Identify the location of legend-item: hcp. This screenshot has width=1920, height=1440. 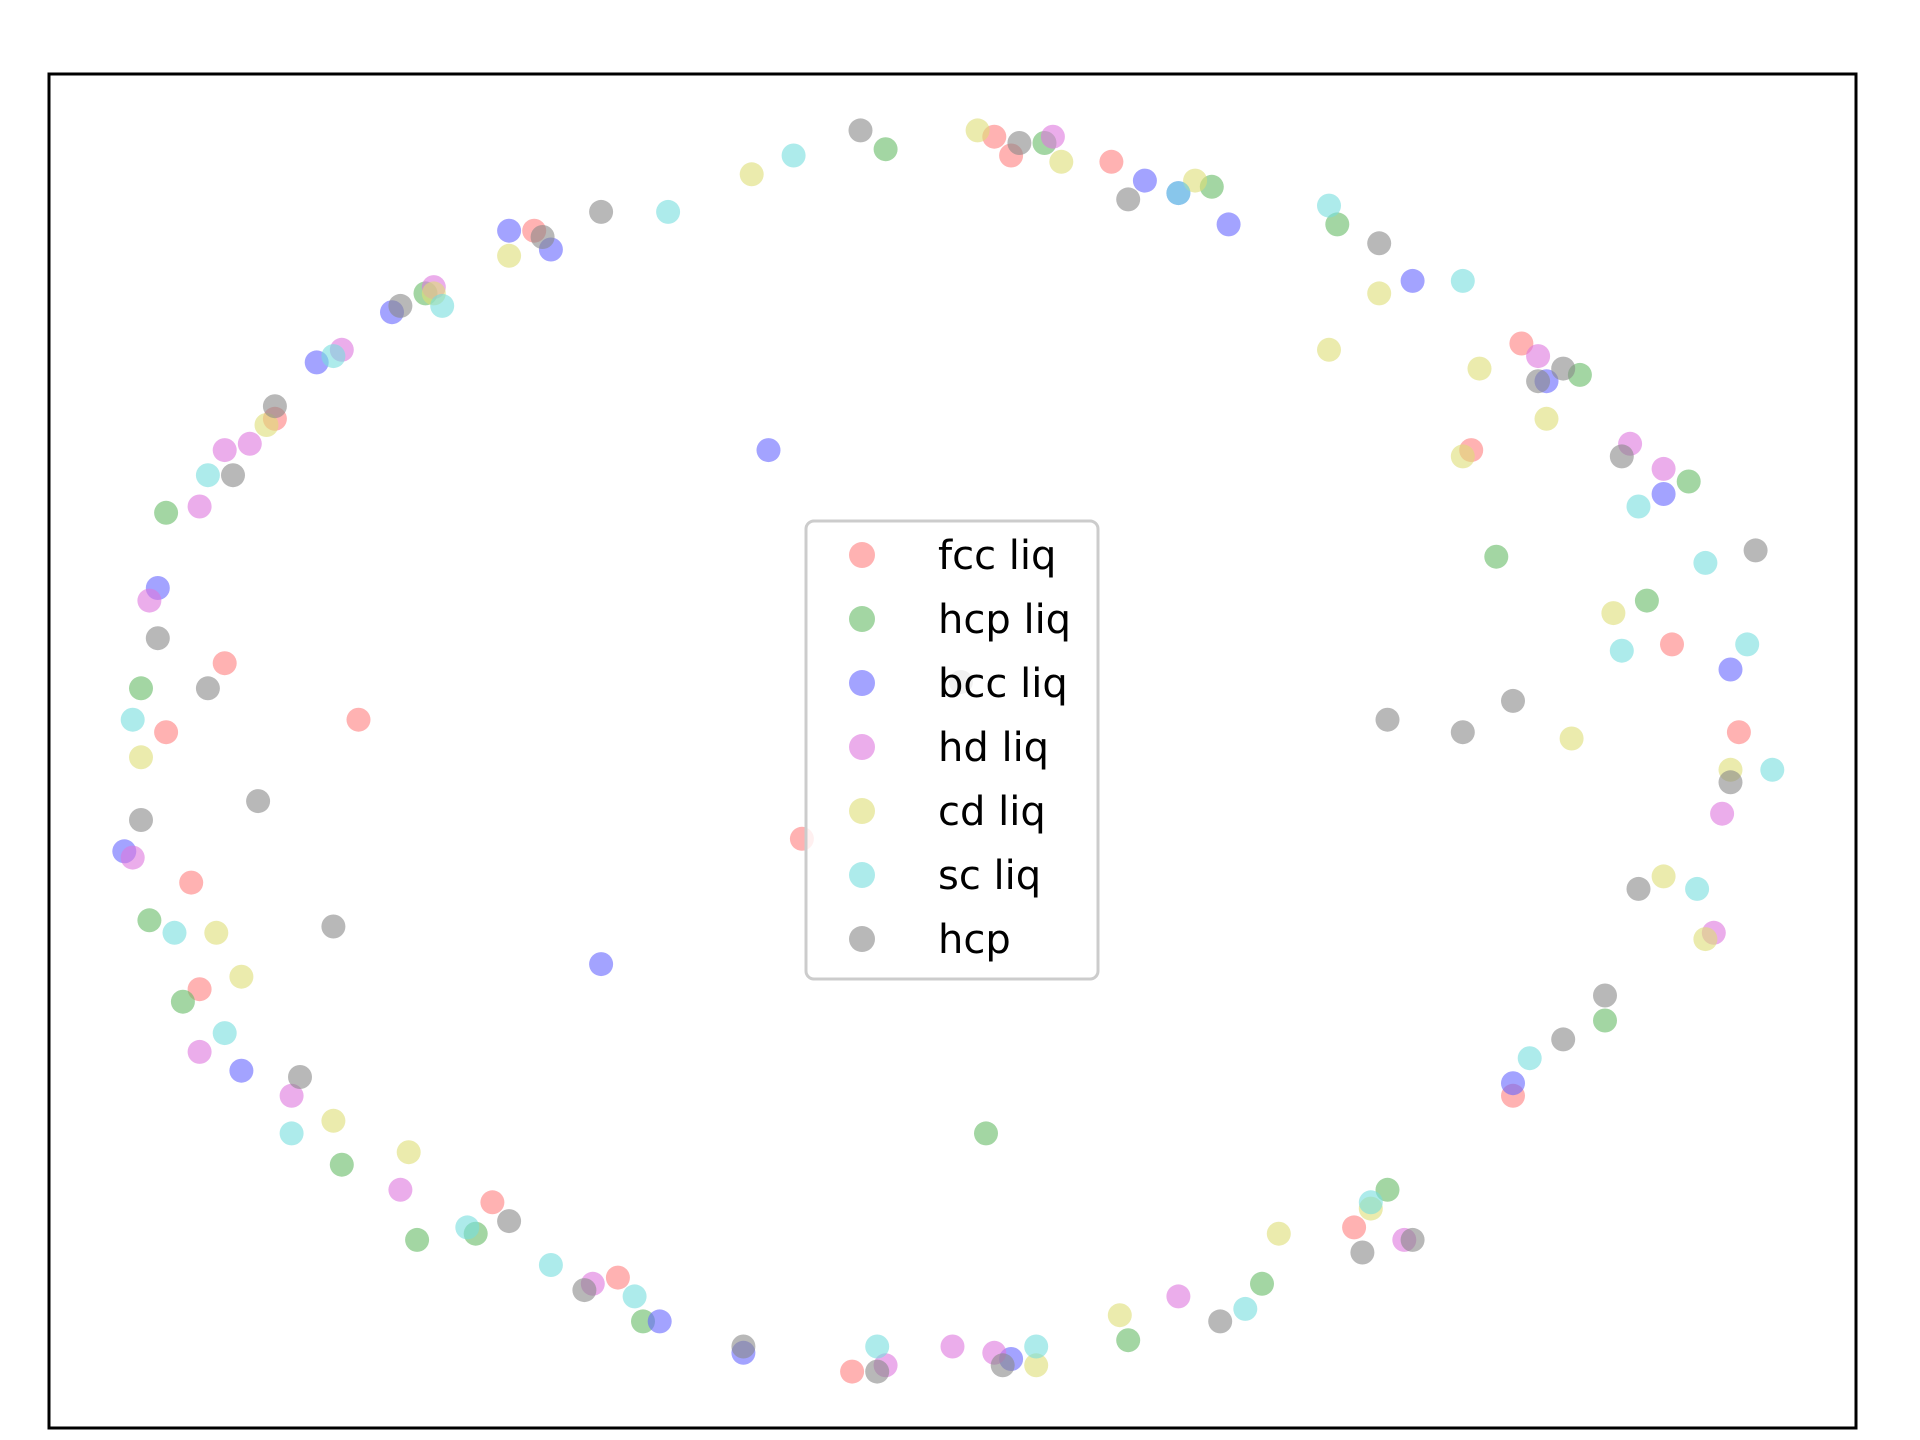
(930, 940).